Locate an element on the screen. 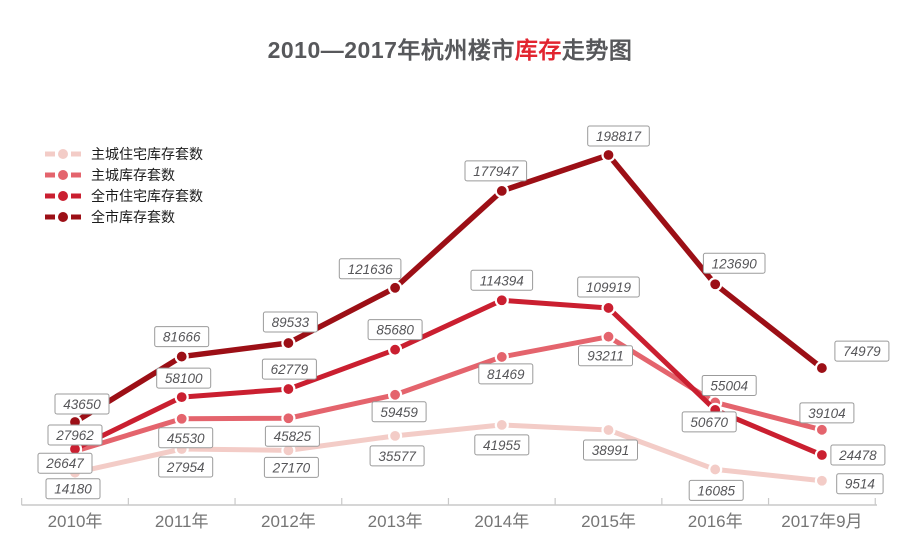 The image size is (900, 536). svg-text: 45530 is located at coordinates (186, 438).